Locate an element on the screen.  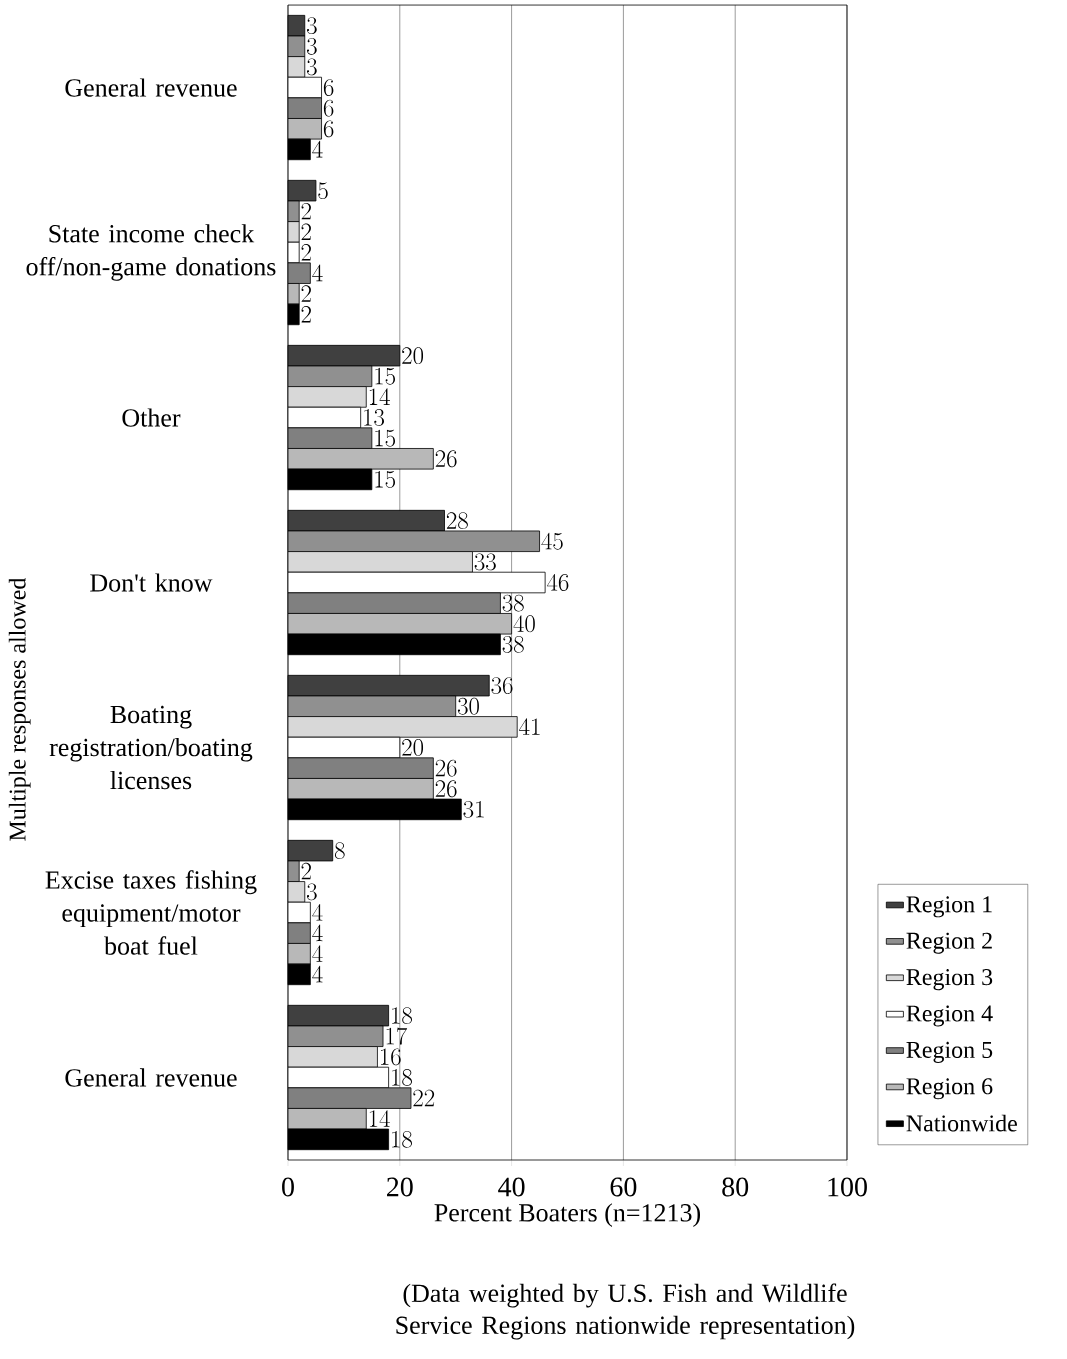
legend-label: Region 4 is located at coordinates (949, 1016).